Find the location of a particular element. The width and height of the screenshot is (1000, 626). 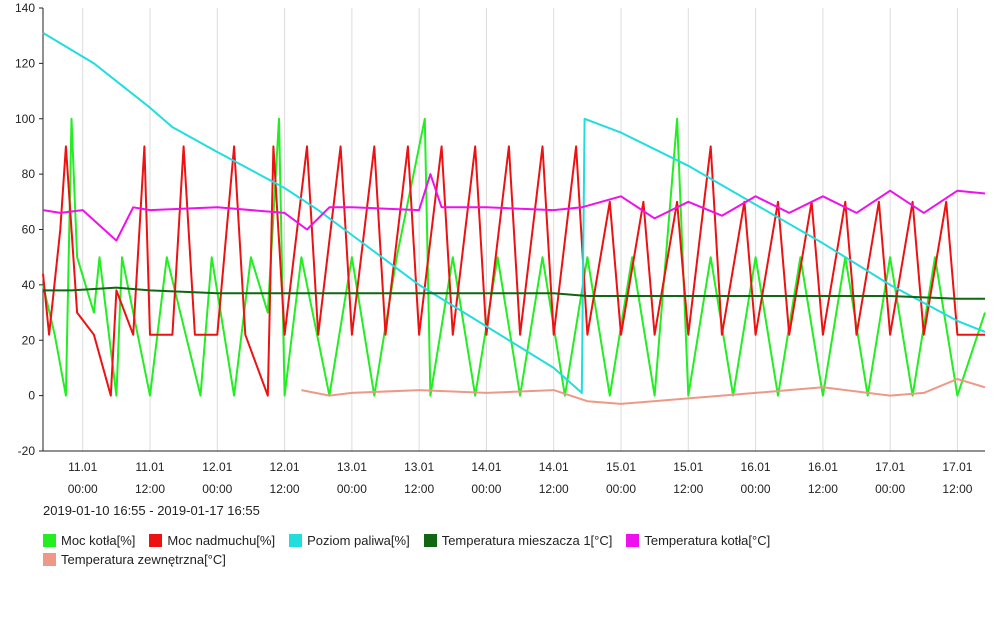

y-tick-labels: -20 0 20 40 60 80 100 120 140 is located at coordinates (25, 229).